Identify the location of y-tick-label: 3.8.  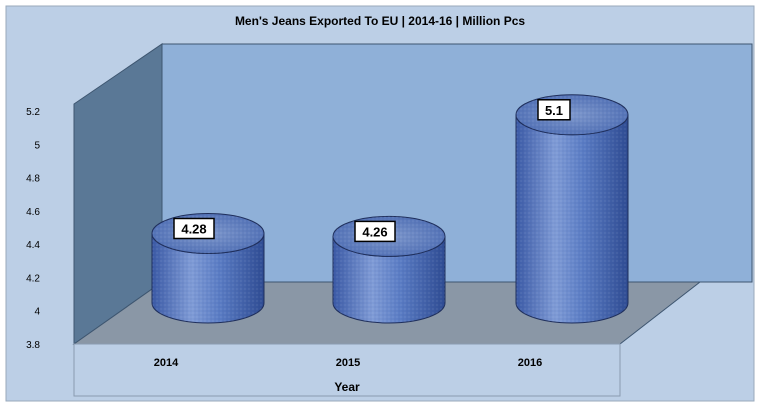
(33, 345).